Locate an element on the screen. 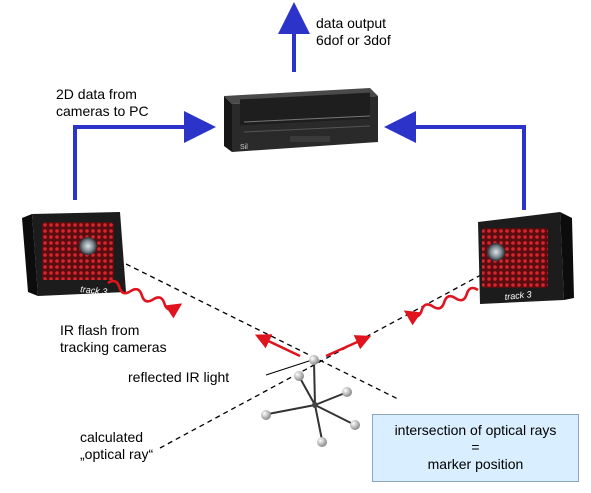 The image size is (591, 493). label-reflected-ir: reflected IR light is located at coordinates (179, 377).